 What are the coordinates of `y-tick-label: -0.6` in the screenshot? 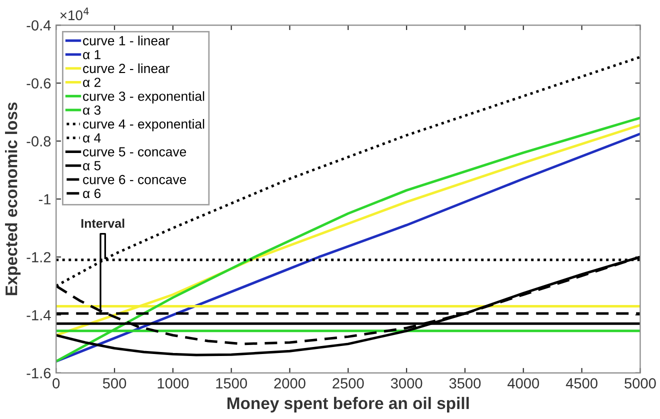 It's located at (38, 83).